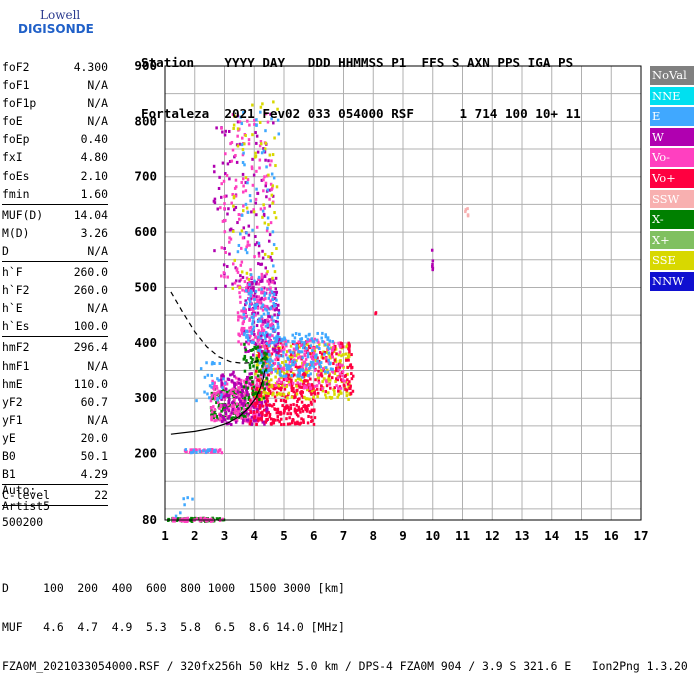 The height and width of the screenshot is (686, 700). What do you see at coordinates (55, 251) in the screenshot?
I see `param-row: D N/A` at bounding box center [55, 251].